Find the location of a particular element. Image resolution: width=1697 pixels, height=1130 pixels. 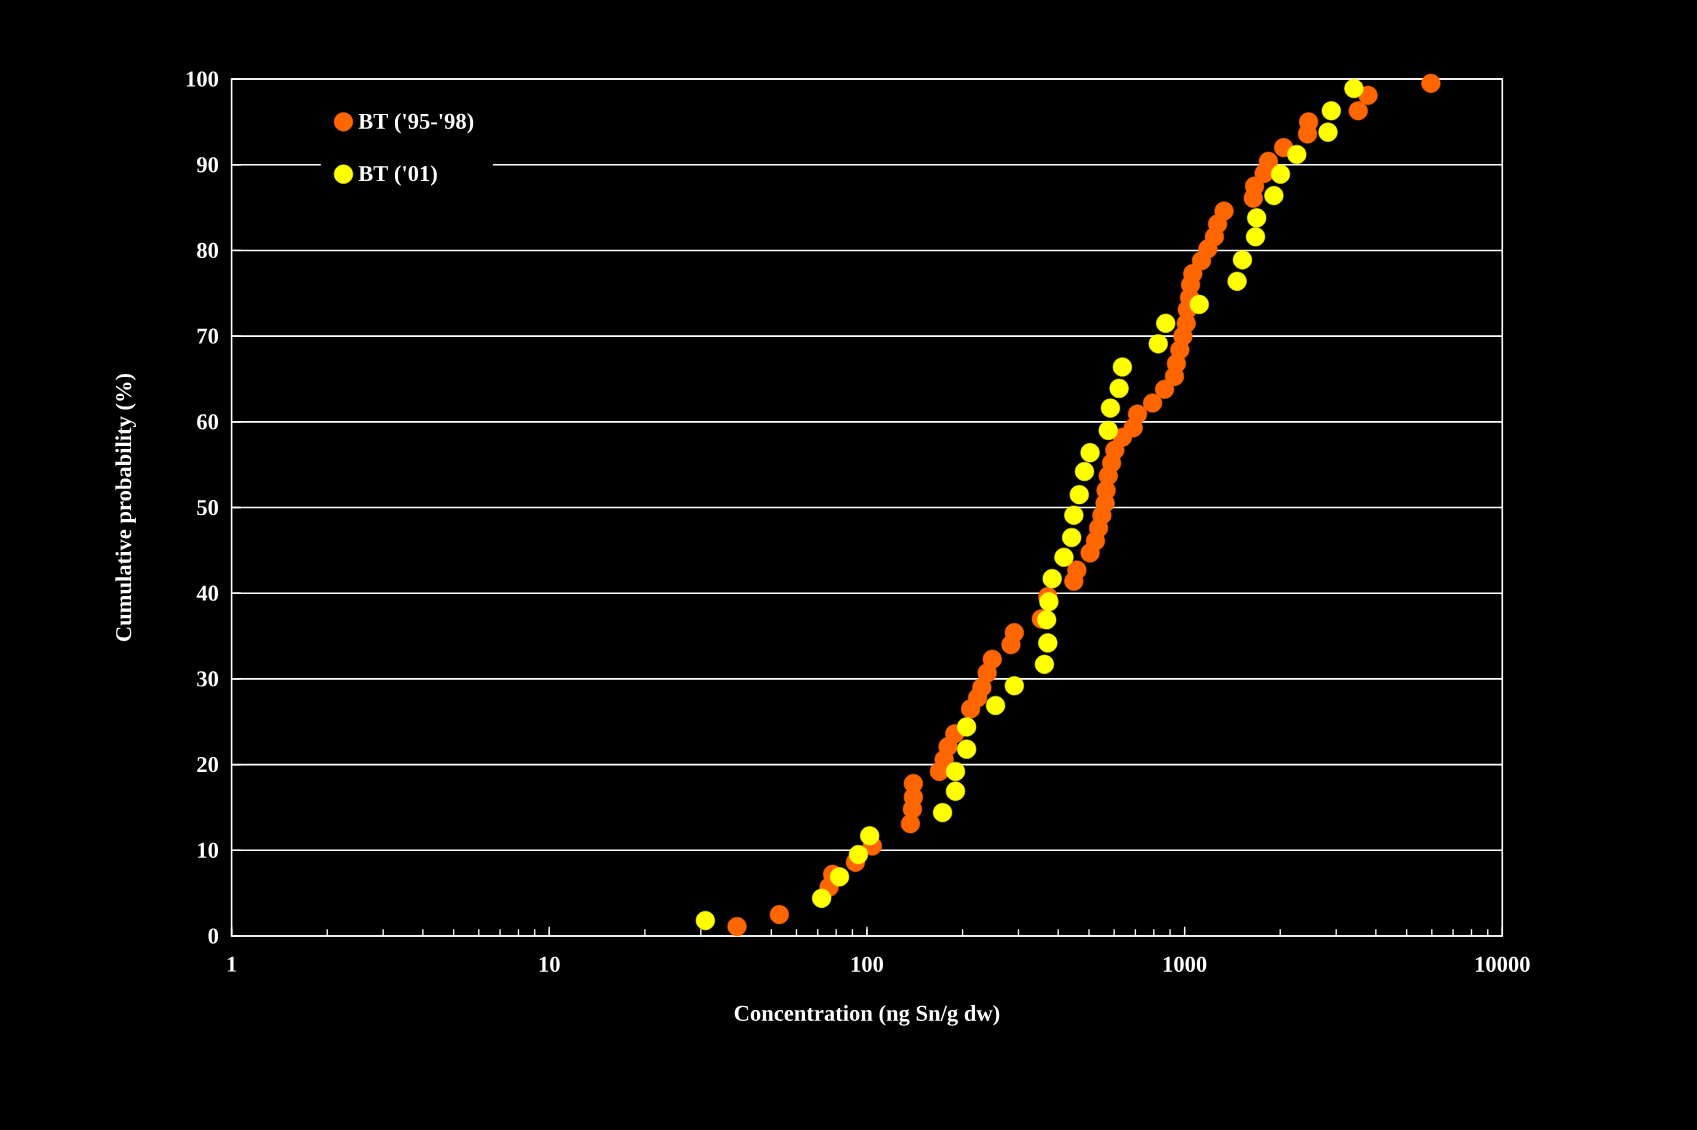

y-tick-label: 20 is located at coordinates (208, 764).